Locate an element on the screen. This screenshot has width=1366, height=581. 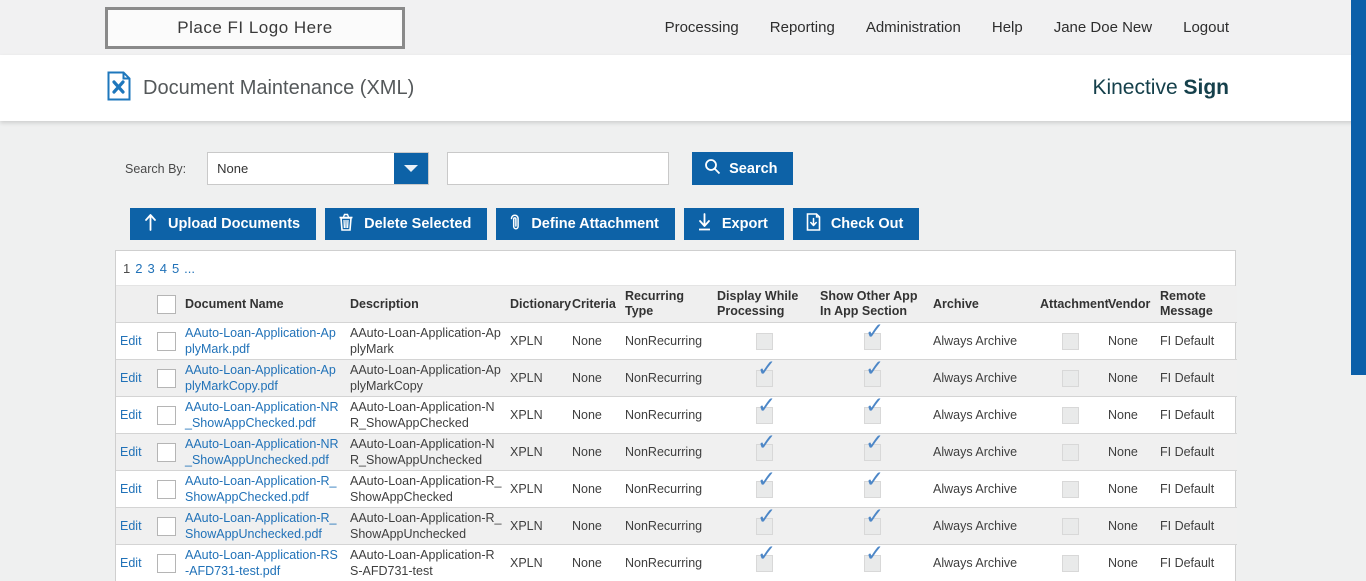
upload-documents-button: Upload Documents is located at coordinates (223, 224).